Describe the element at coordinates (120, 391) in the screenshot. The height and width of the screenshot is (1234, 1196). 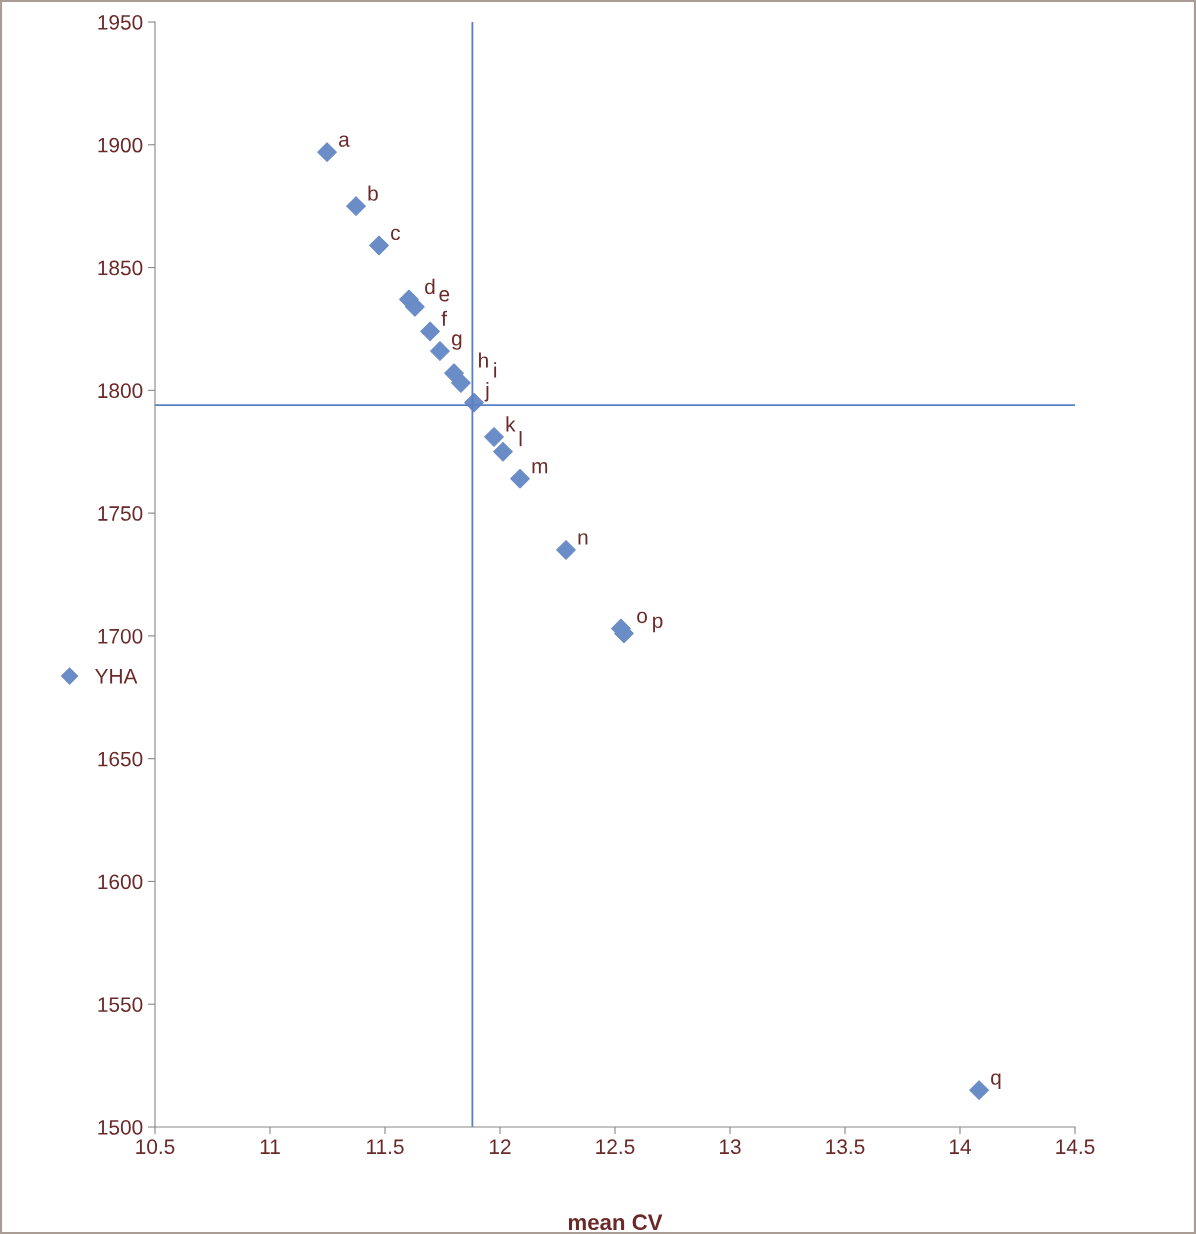
I see `y-tick-label: 1800` at that location.